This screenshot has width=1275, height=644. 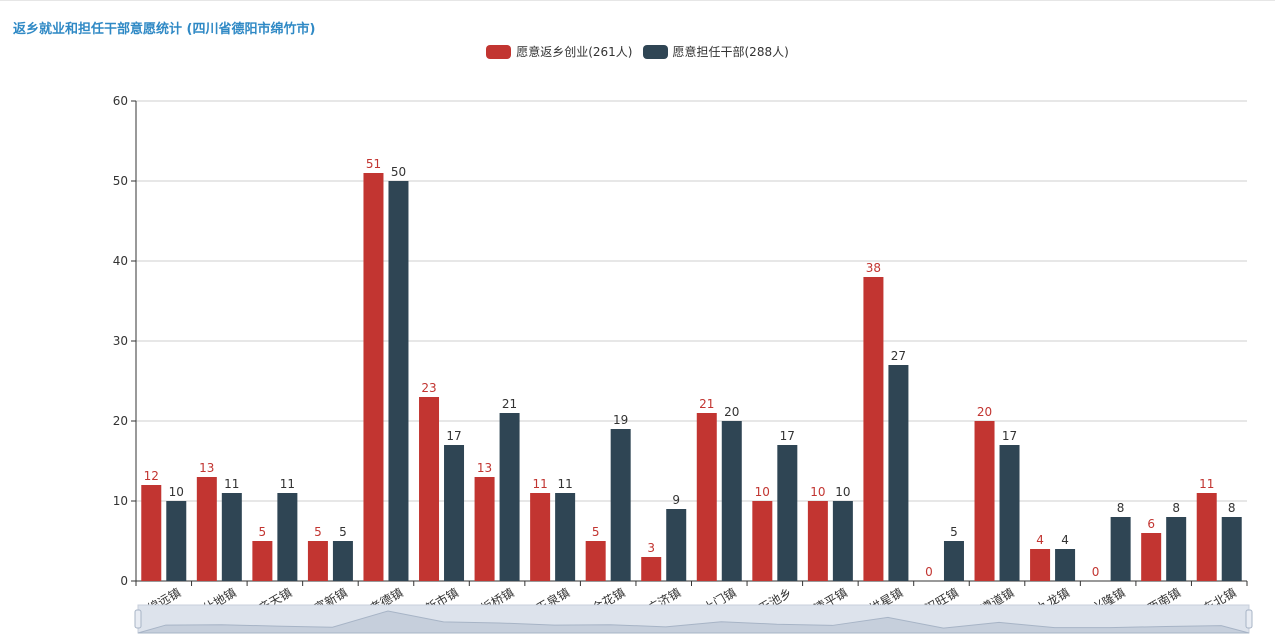 What do you see at coordinates (693, 622) in the screenshot?
I see `datazoom-preview` at bounding box center [693, 622].